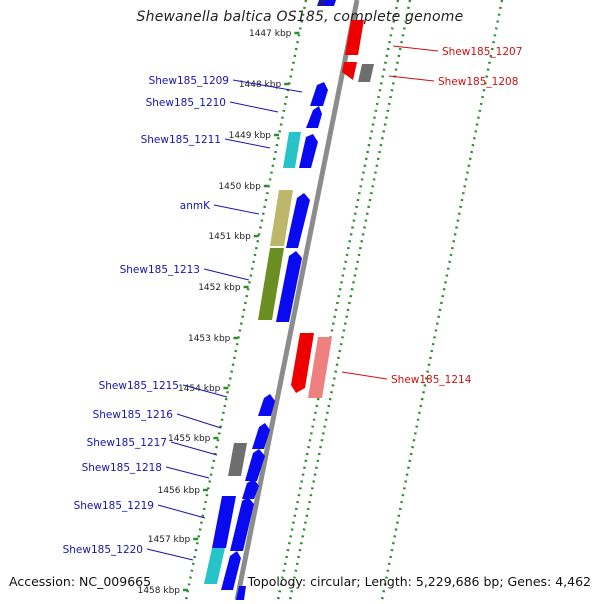 The height and width of the screenshot is (604, 600). I want to click on gene-label: Shew185_1217, so click(127, 443).